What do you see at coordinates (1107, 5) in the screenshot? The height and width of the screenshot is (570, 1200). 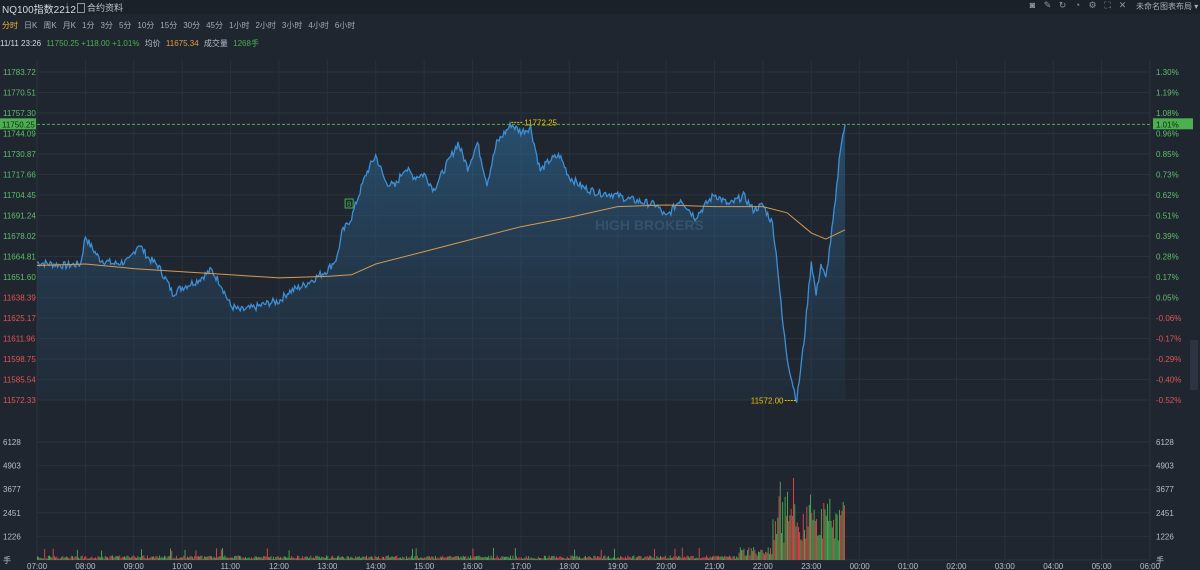 I see `fullscreen-icon: ⛶` at bounding box center [1107, 5].